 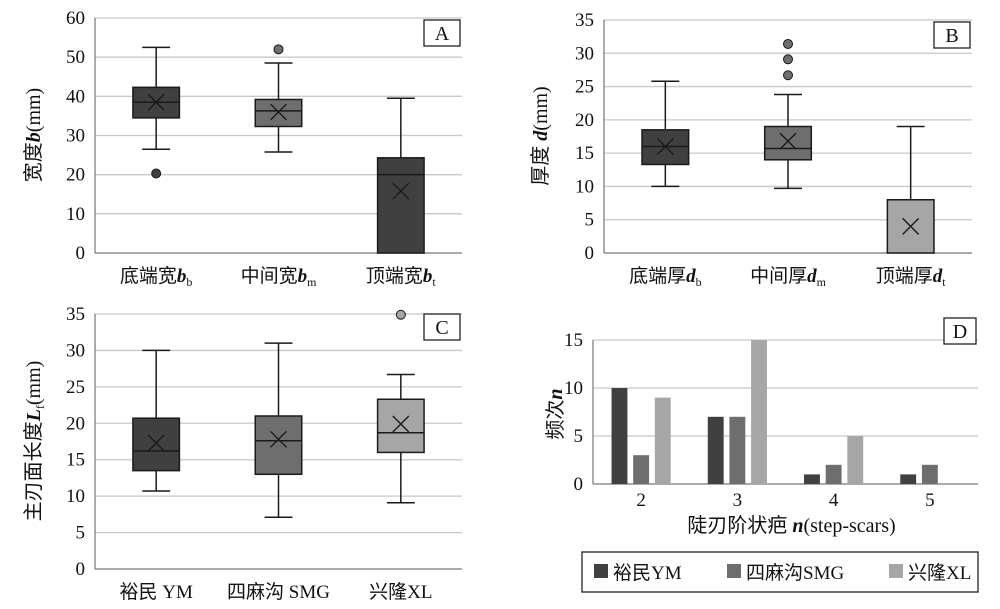 What do you see at coordinates (279, 166) in the screenshot?
I see `box-2: 中间宽bm` at bounding box center [279, 166].